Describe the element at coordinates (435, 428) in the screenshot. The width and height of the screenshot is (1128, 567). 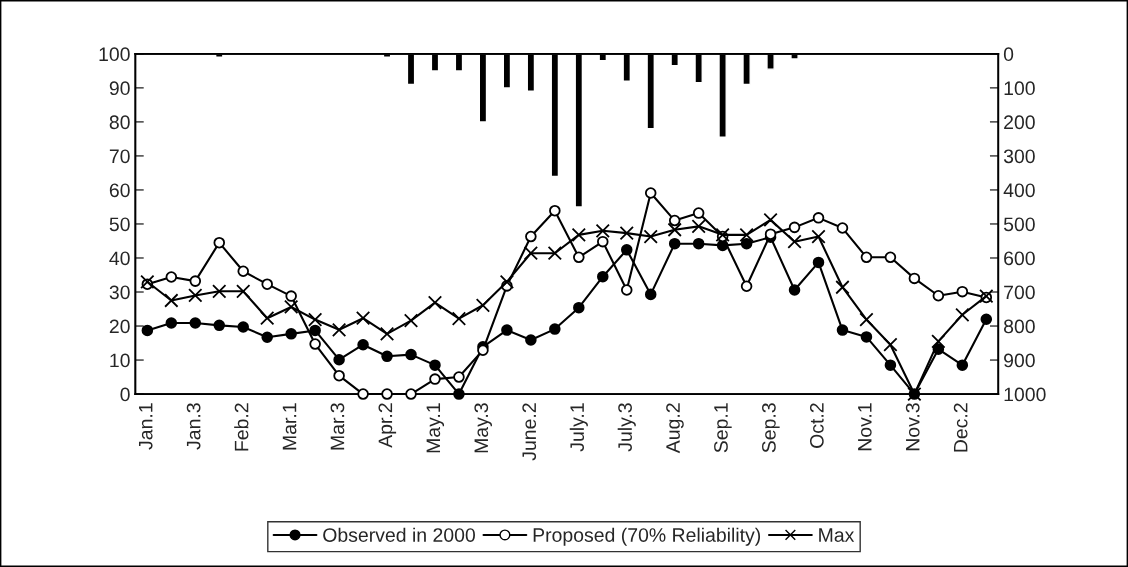
I see `x-tick-label: May.1` at that location.